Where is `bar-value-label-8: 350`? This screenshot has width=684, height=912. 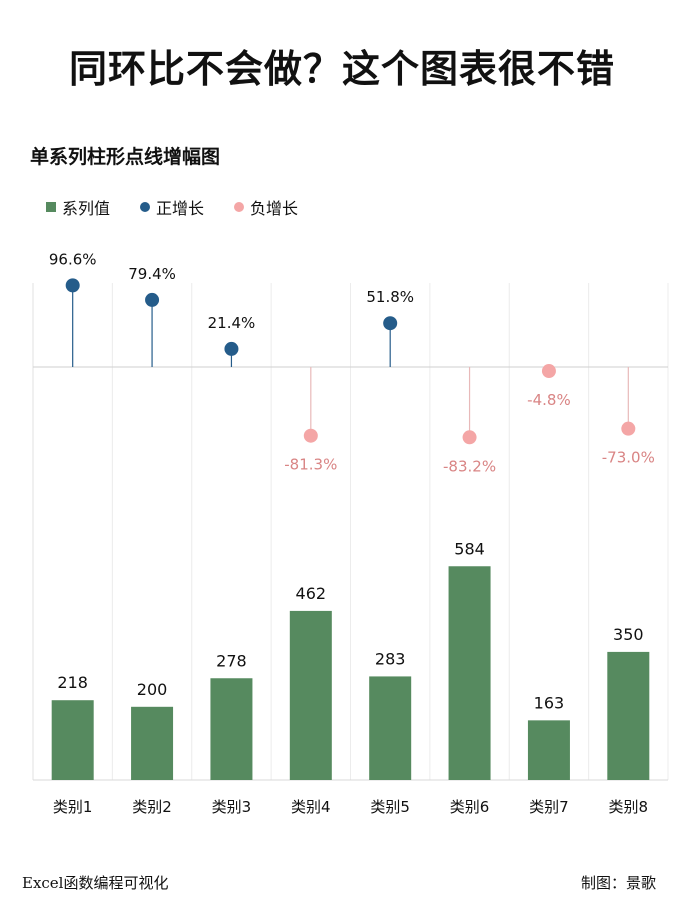 bar-value-label-8: 350 is located at coordinates (628, 634).